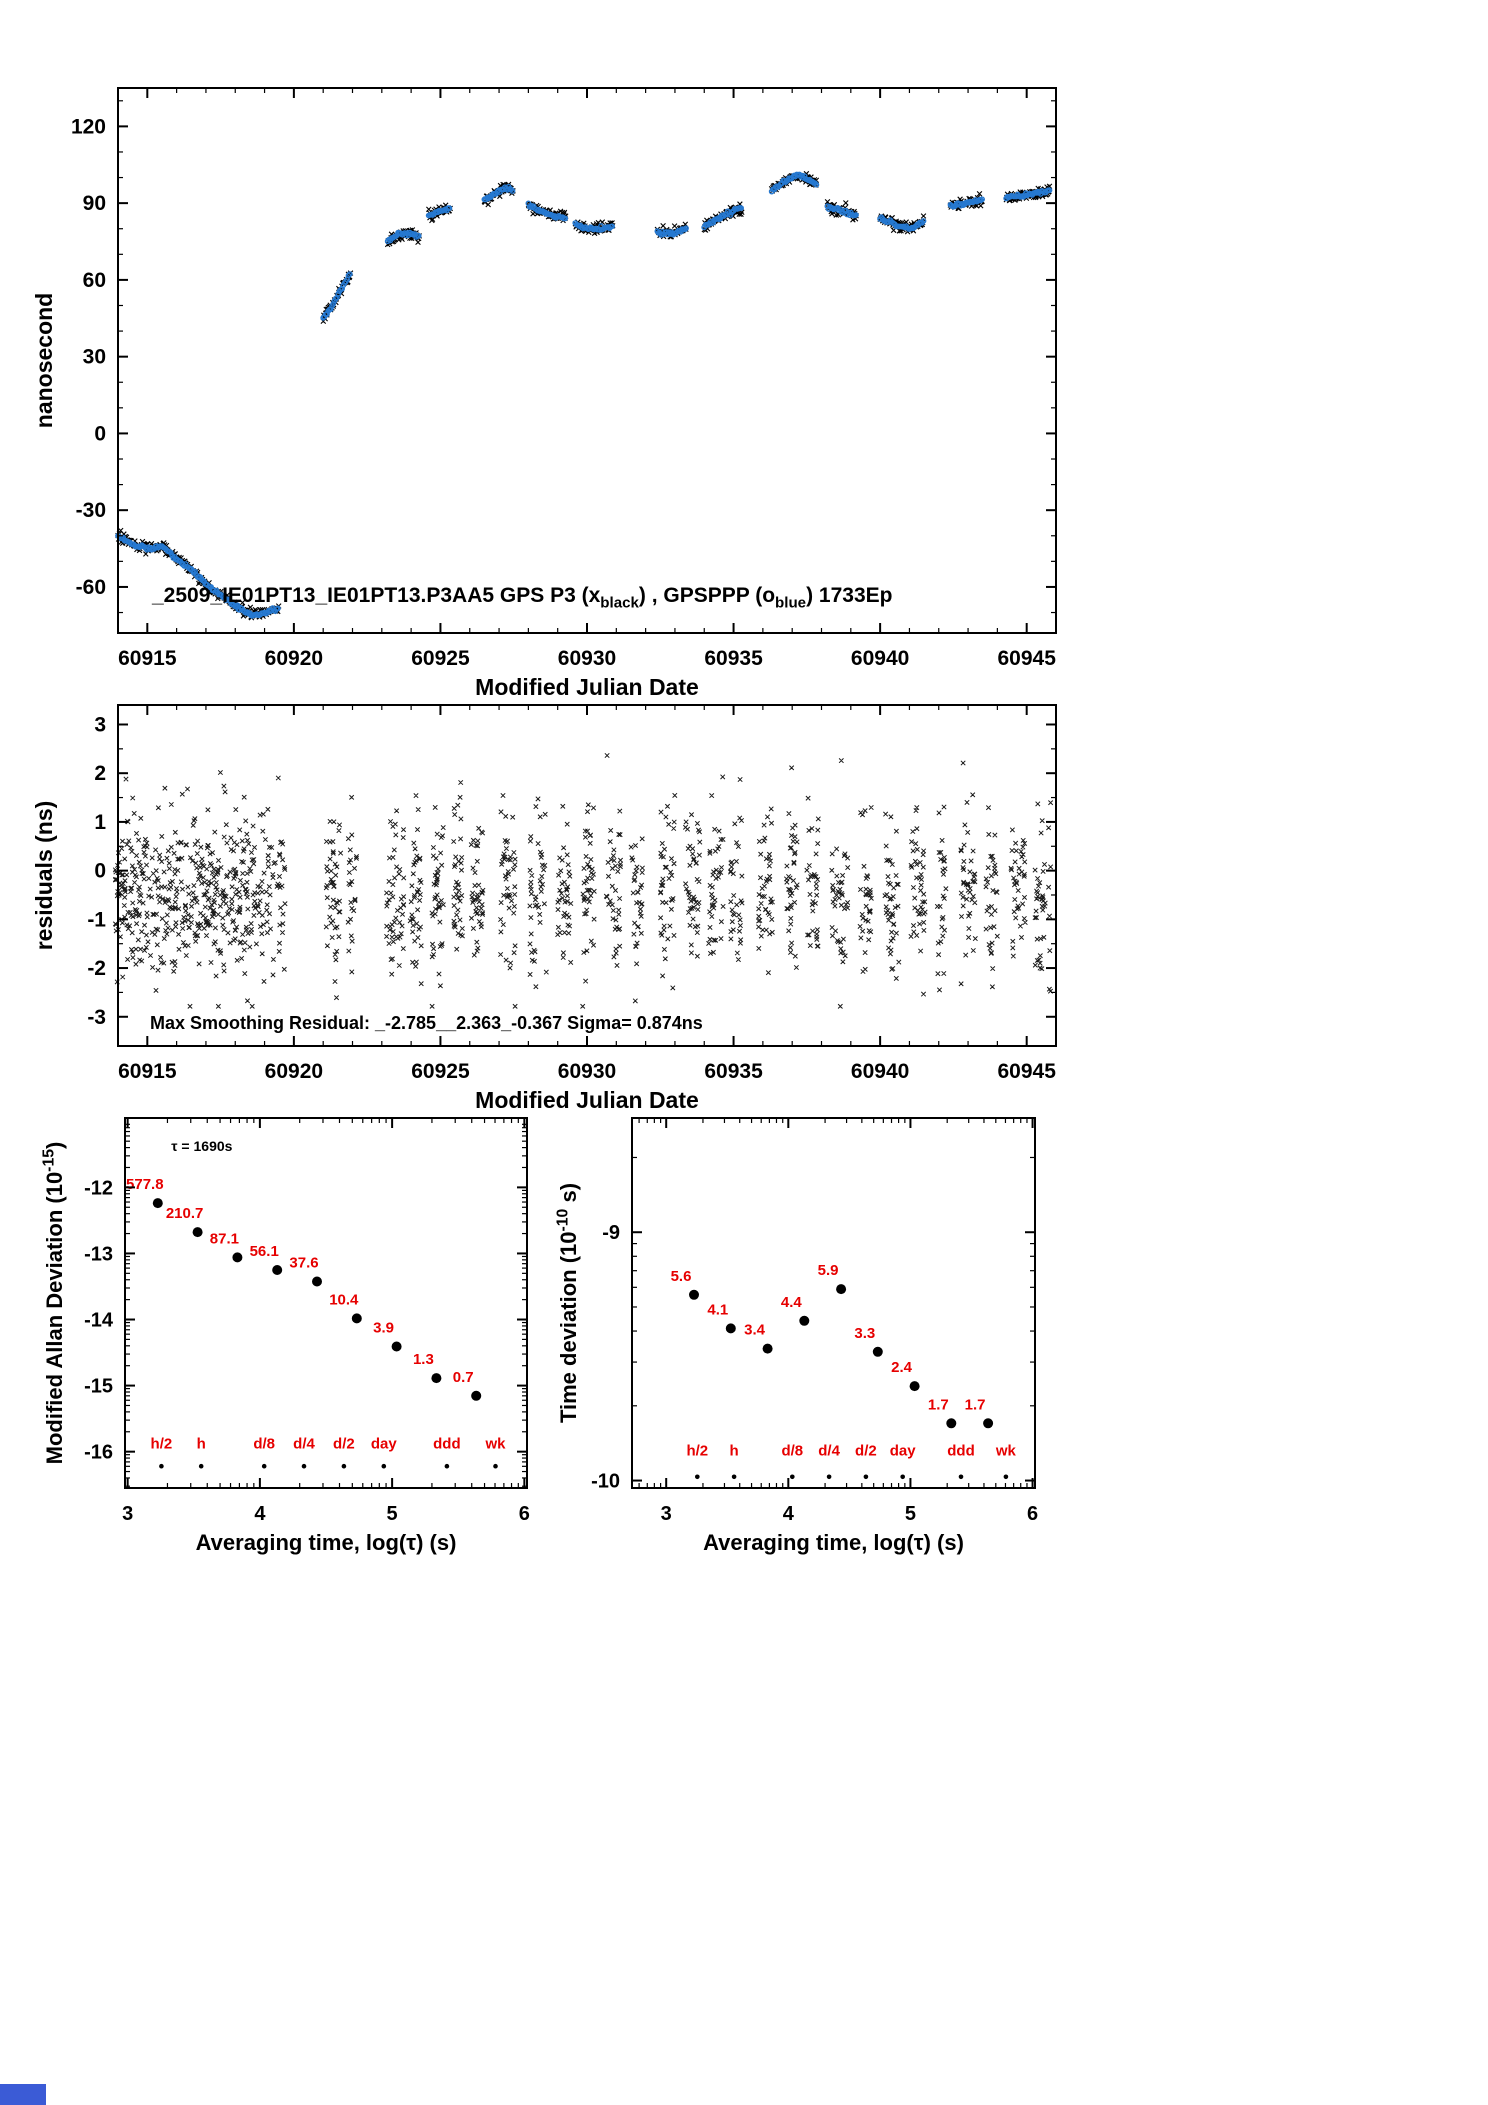 Image resolution: width=1488 pixels, height=2105 pixels. Describe the element at coordinates (264, 1251) in the screenshot. I see `svg-text: 56.1` at that location.